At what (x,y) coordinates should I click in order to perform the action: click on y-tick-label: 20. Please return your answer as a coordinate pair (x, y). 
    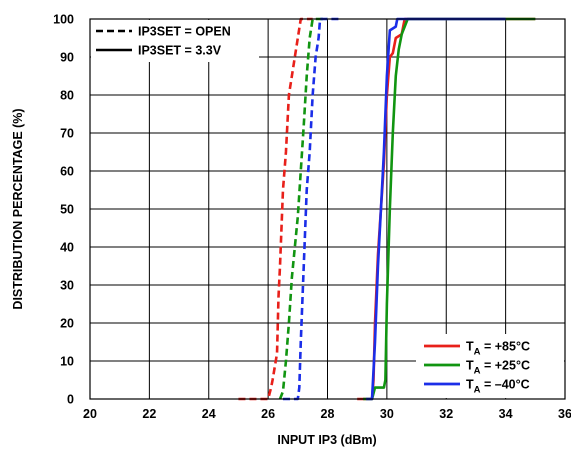
    Looking at the image, I should click on (67, 324).